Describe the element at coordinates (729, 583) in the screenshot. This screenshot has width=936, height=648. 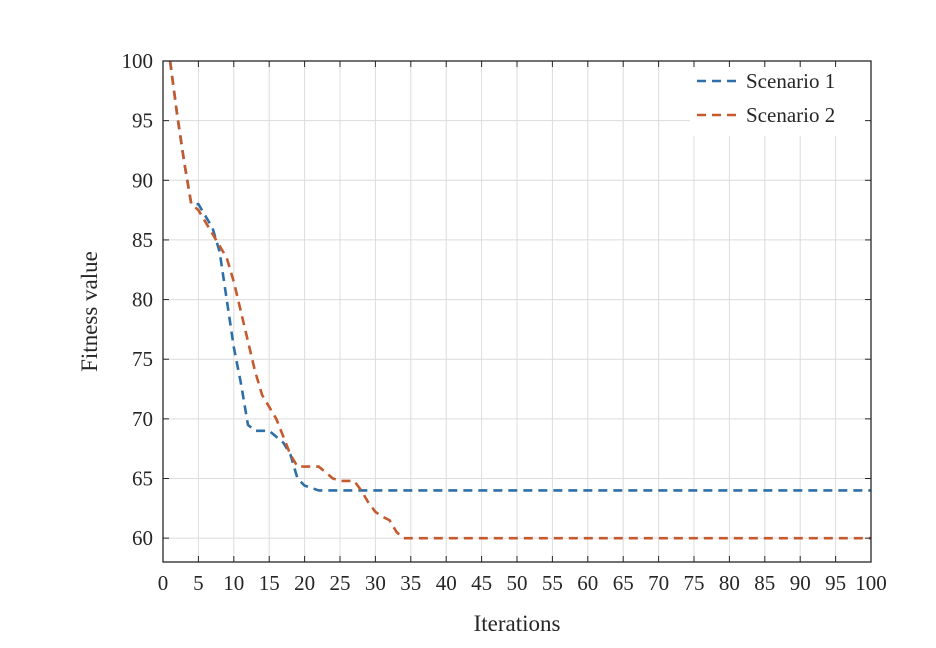
I see `x-tick-label: 80` at that location.